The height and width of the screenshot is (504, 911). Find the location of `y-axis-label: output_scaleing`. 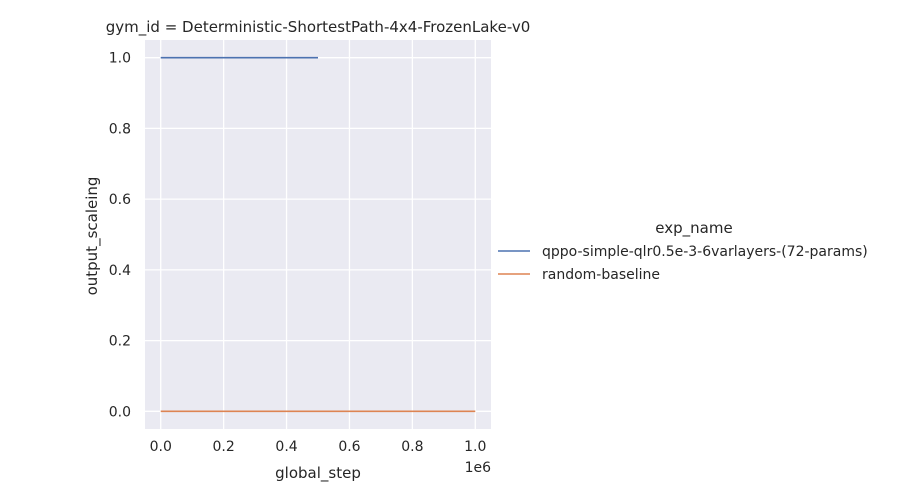

y-axis-label: output_scaleing is located at coordinates (92, 236).